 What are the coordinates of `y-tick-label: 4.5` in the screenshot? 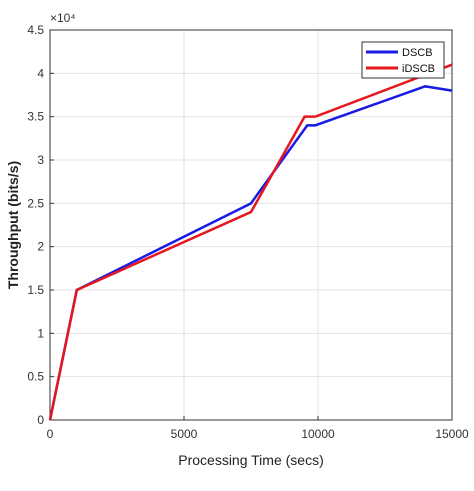 It's located at (35, 30).